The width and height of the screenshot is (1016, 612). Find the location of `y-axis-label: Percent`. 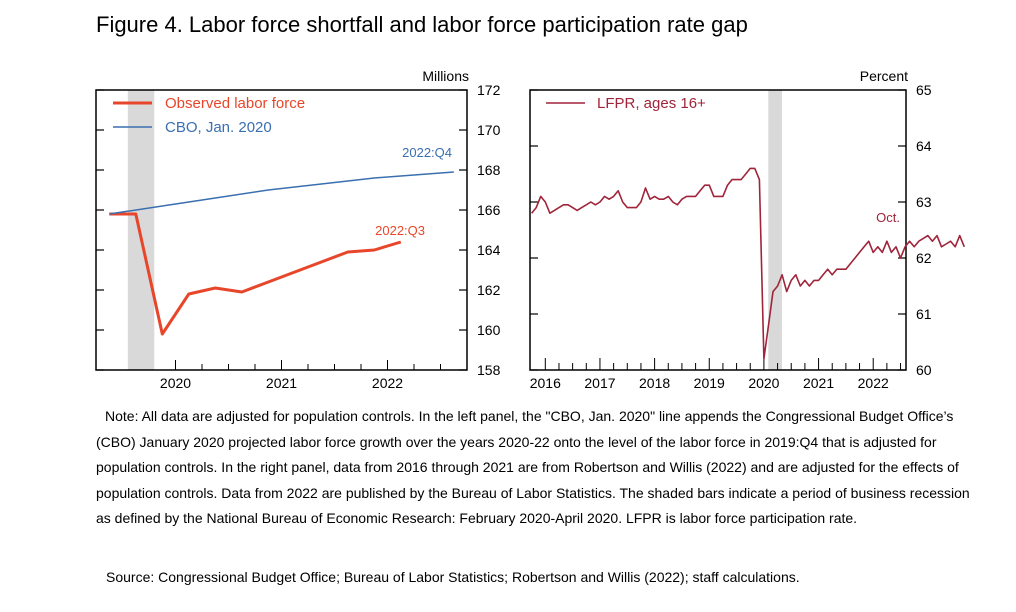

y-axis-label: Percent is located at coordinates (884, 76).